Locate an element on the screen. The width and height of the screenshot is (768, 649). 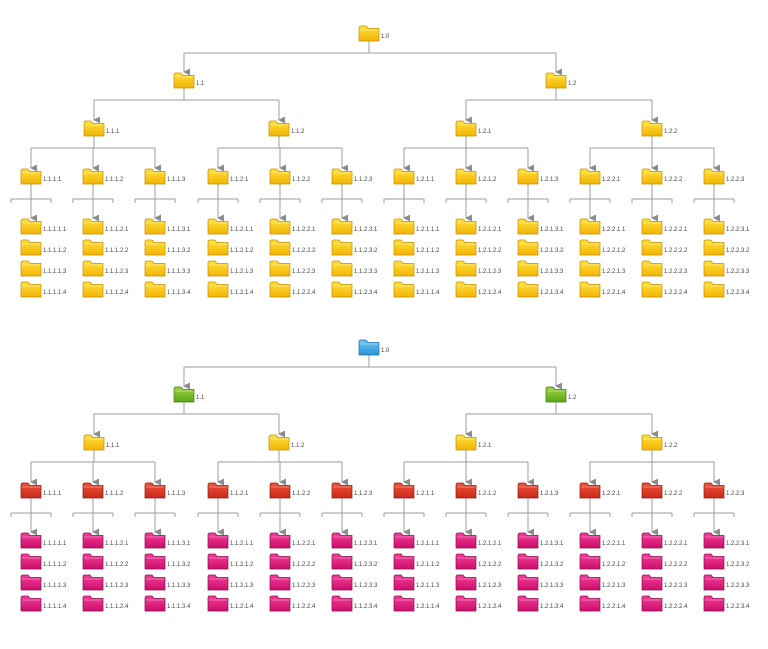
node-label: 1.1.1.3 is located at coordinates (176, 180).